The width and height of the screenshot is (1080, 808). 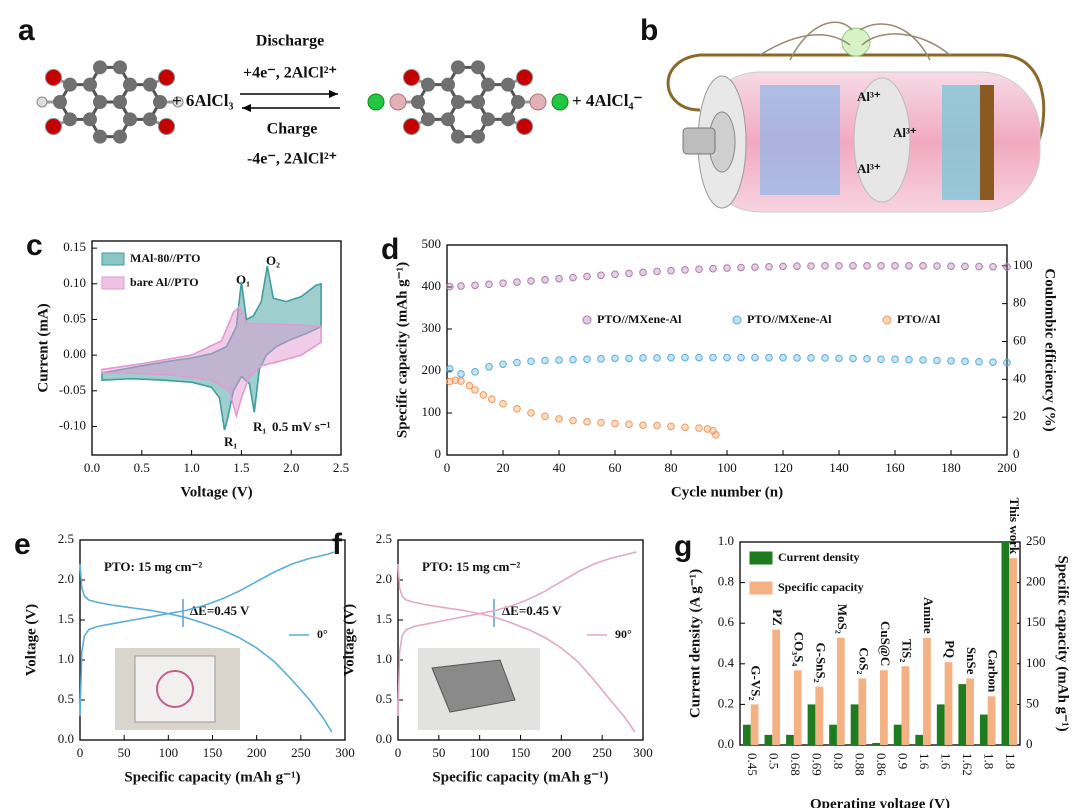 I want to click on y-axis-label: Current density (A g⁻¹), so click(x=695, y=643).